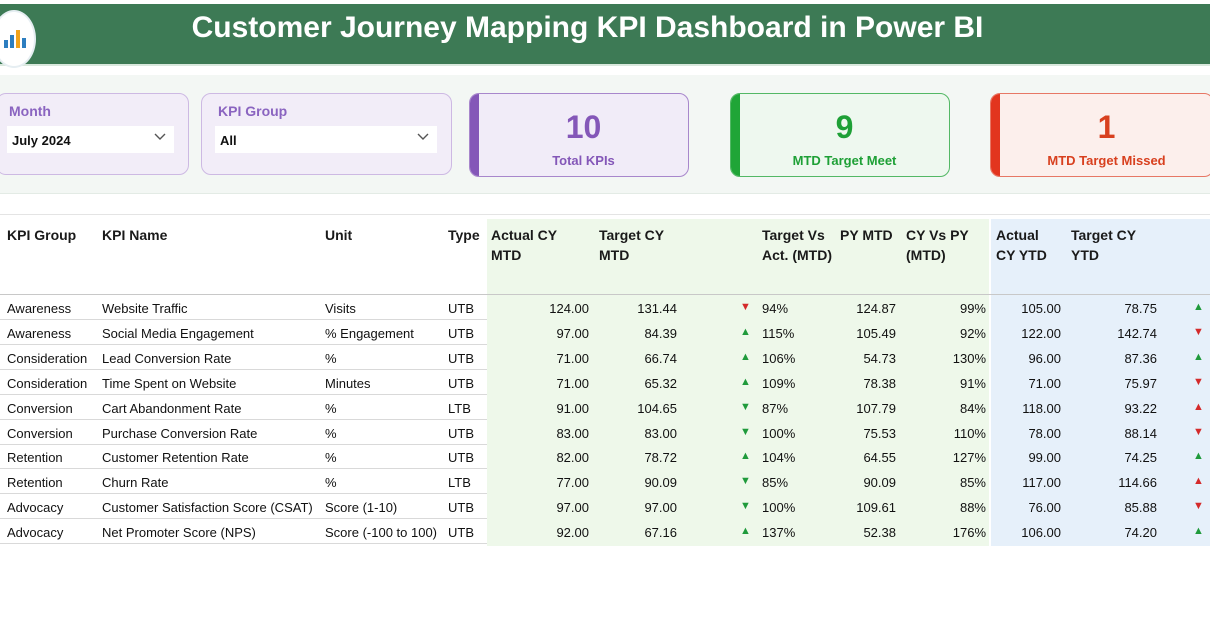 The width and height of the screenshot is (1210, 637). What do you see at coordinates (844, 160) in the screenshot?
I see `mtd-target-meet-caption: MTD Target Meet` at bounding box center [844, 160].